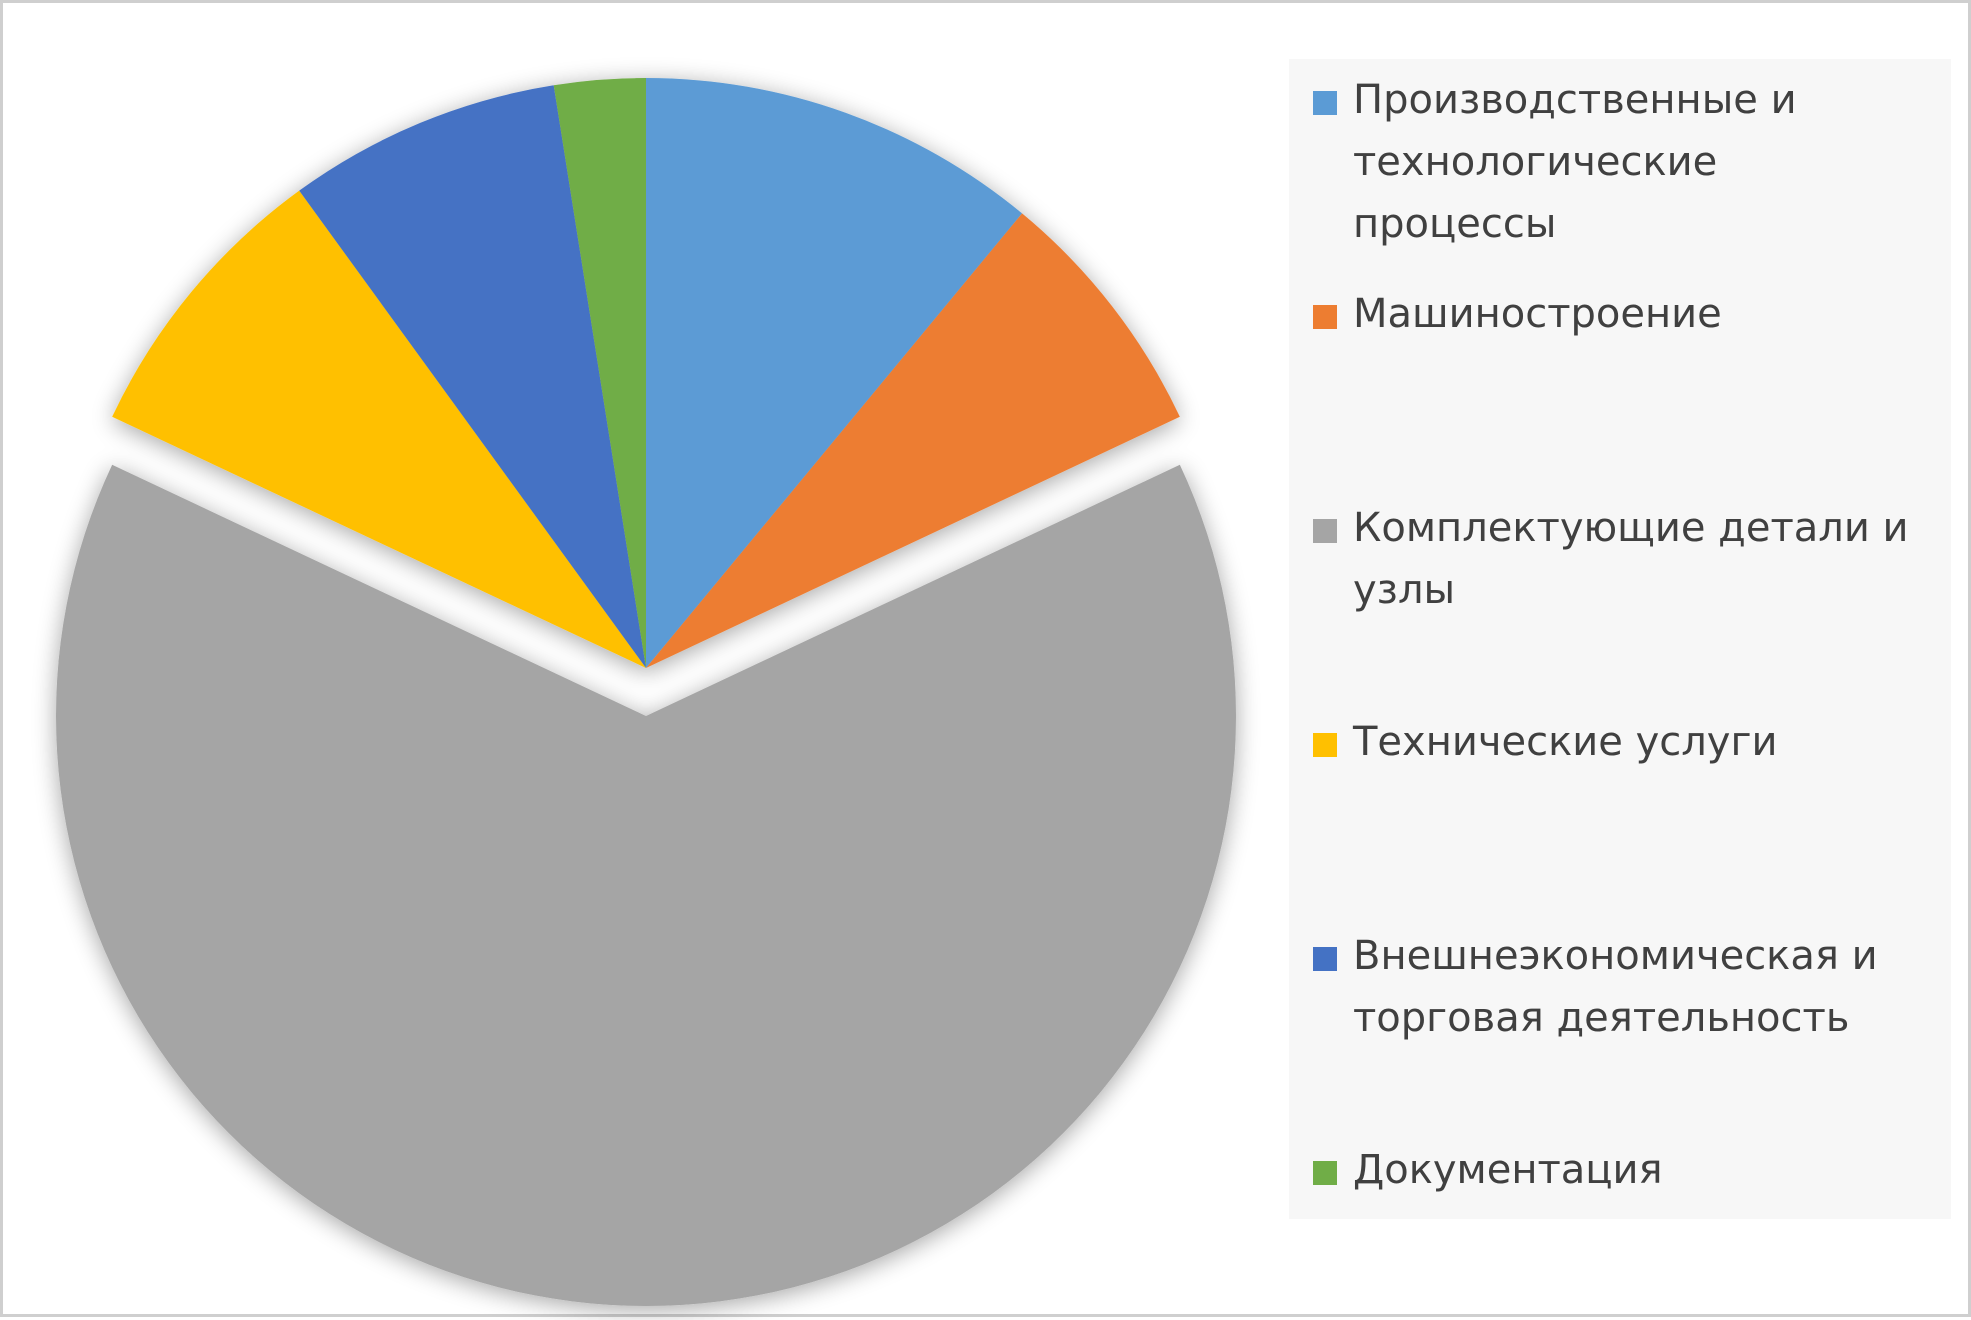 The image size is (1971, 1320). I want to click on legend-label: Машиностроение, so click(1537, 314).